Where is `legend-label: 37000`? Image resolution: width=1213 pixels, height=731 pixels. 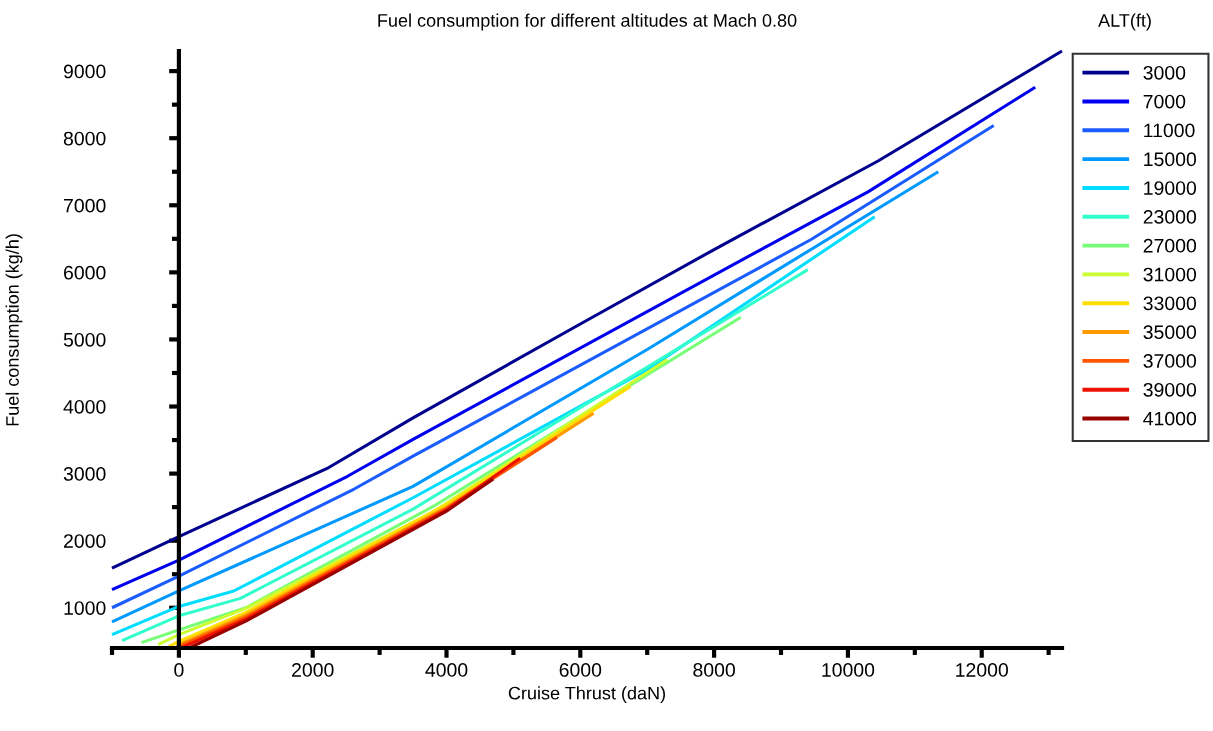
legend-label: 37000 is located at coordinates (1170, 361).